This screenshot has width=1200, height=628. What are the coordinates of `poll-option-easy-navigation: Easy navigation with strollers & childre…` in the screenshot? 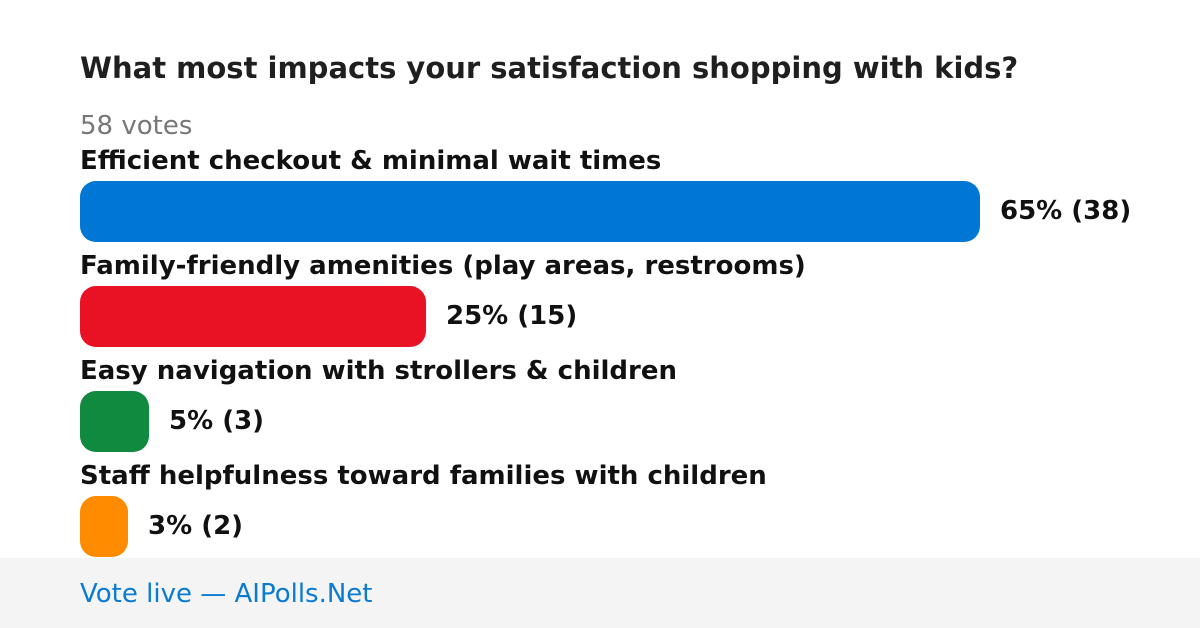 It's located at (630, 405).